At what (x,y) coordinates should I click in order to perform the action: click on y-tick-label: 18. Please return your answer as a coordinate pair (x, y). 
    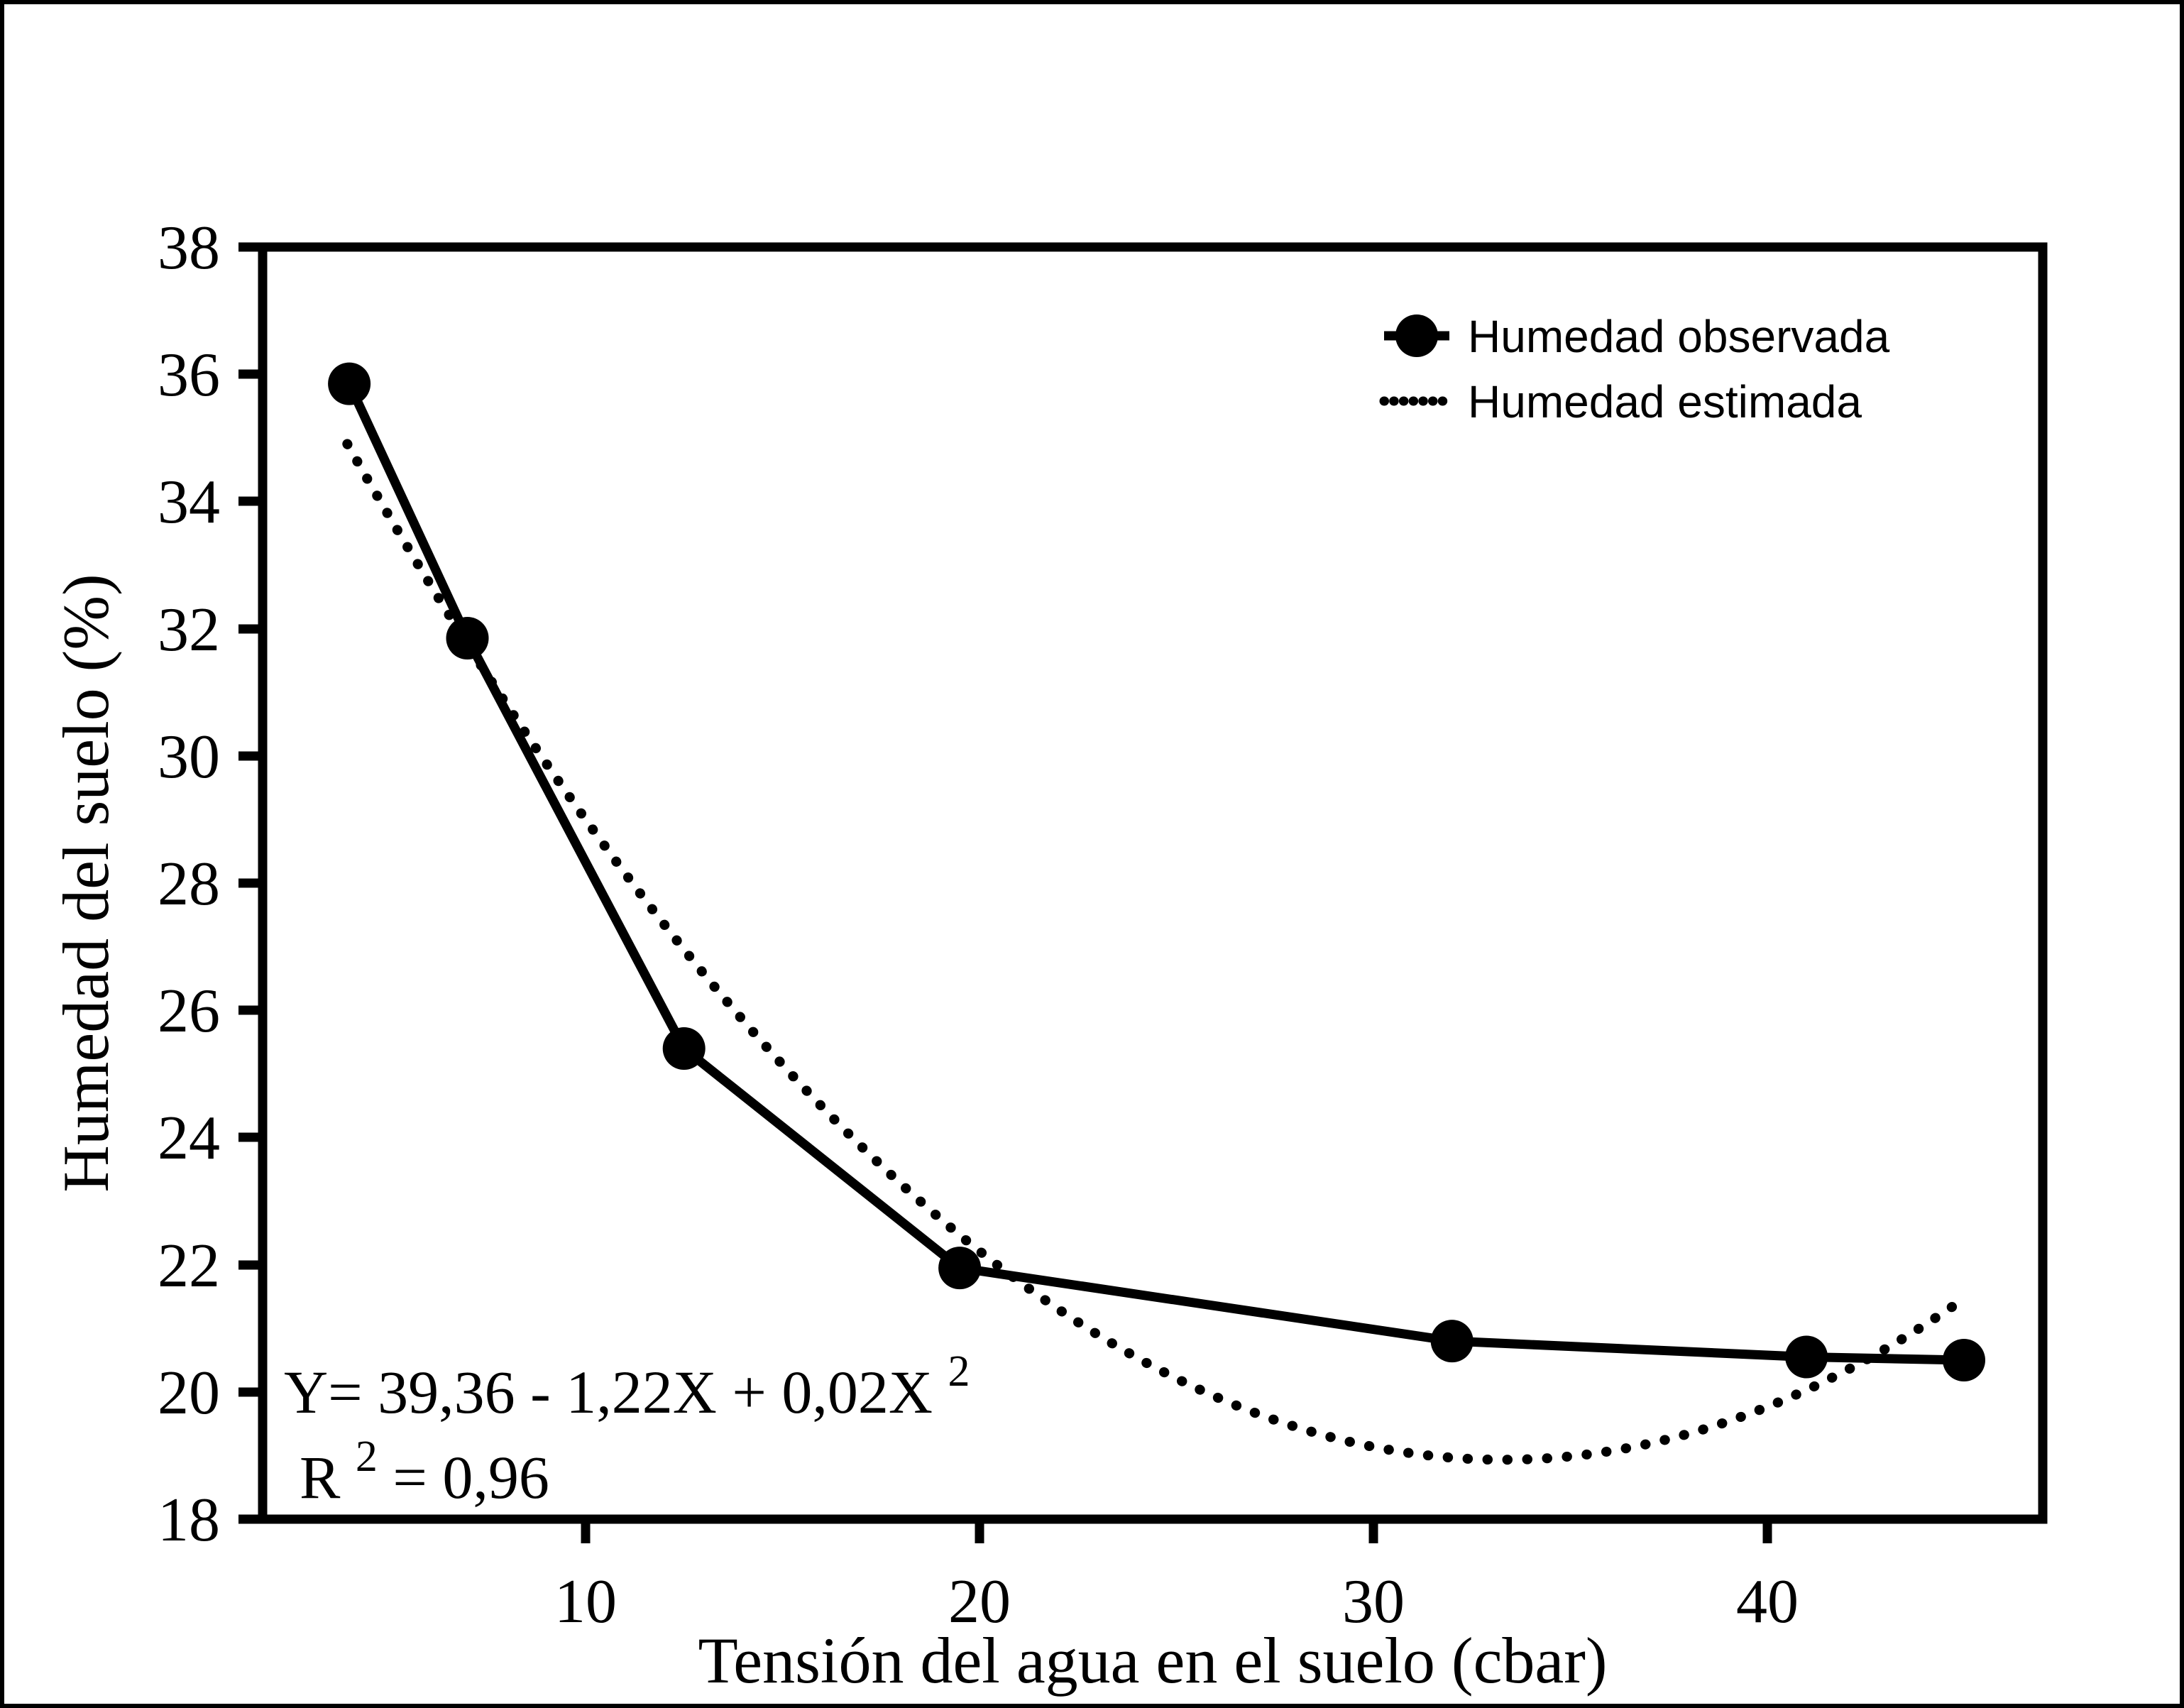
    Looking at the image, I should click on (189, 1520).